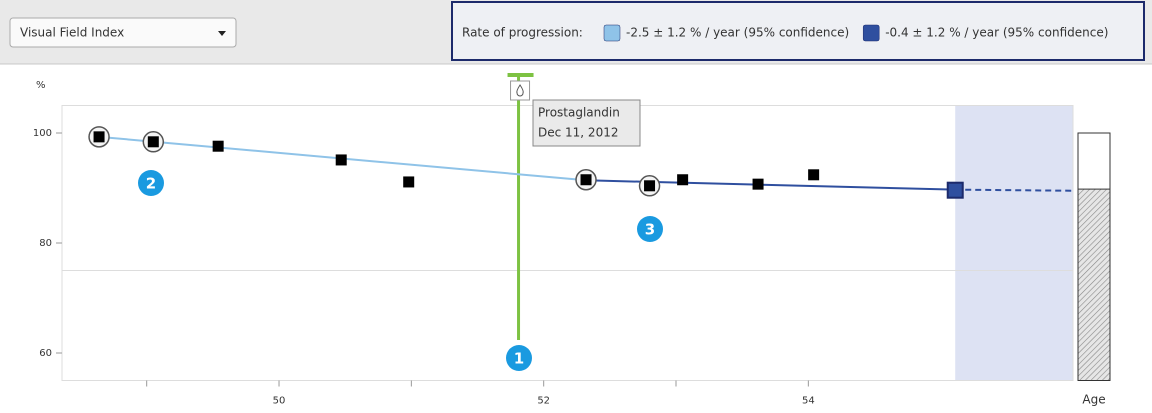 The width and height of the screenshot is (1152, 413). I want to click on legend-box, so click(798, 31).